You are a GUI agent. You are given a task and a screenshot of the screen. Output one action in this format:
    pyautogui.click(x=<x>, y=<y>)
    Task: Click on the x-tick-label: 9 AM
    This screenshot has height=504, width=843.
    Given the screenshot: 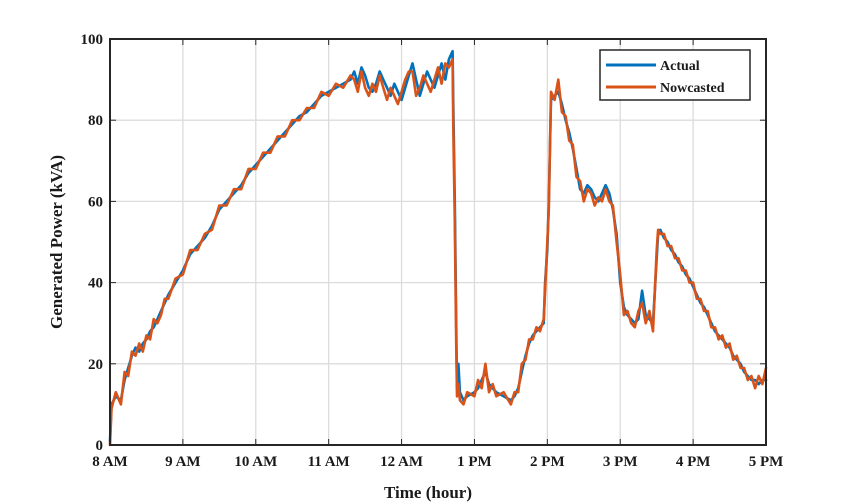 What is the action you would take?
    pyautogui.click(x=182, y=462)
    